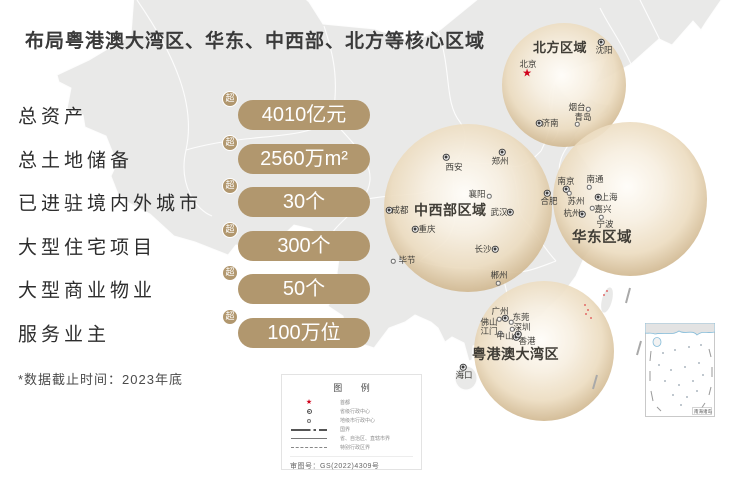 The width and height of the screenshot is (740, 481). I want to click on legend-item-label: 首都, so click(345, 402).